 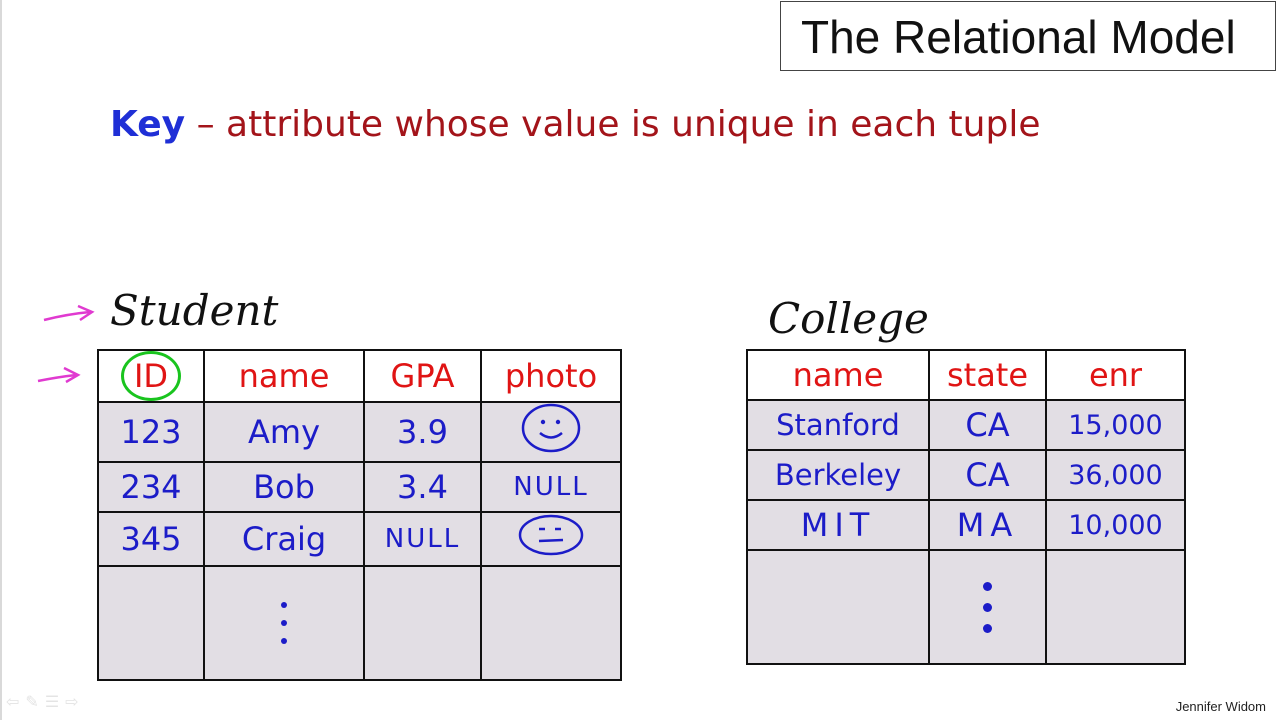 I want to click on student-cell-id: 234, so click(x=151, y=487).